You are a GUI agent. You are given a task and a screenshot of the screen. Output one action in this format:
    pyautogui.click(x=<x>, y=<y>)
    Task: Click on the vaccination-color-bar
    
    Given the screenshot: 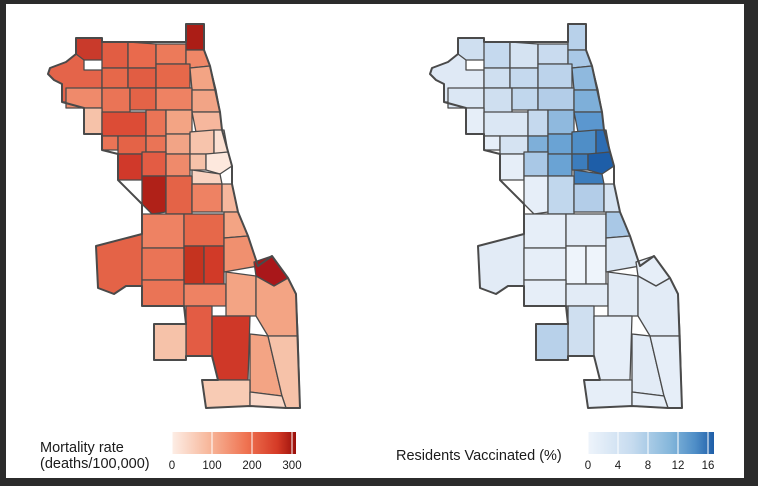 What is the action you would take?
    pyautogui.click(x=651, y=443)
    